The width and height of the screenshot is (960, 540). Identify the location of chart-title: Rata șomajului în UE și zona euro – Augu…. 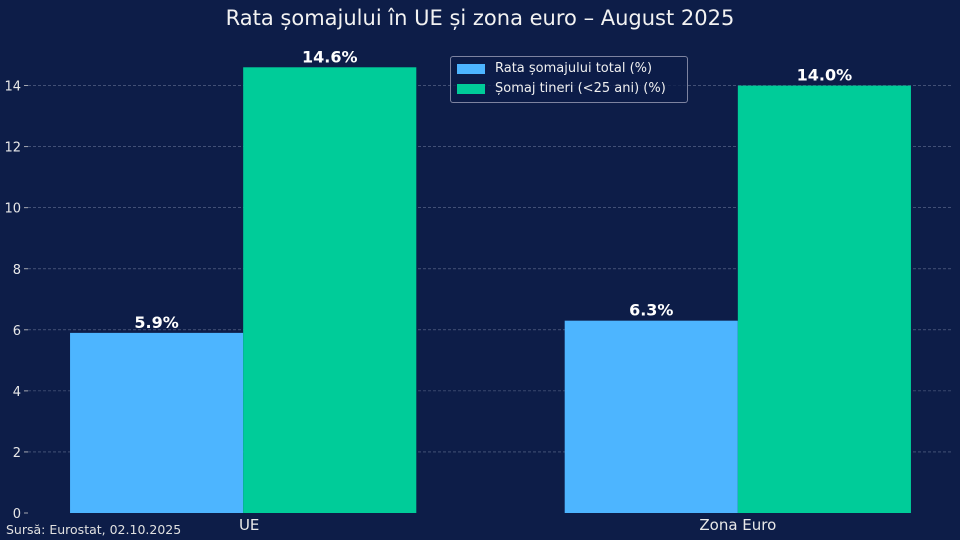
(480, 18).